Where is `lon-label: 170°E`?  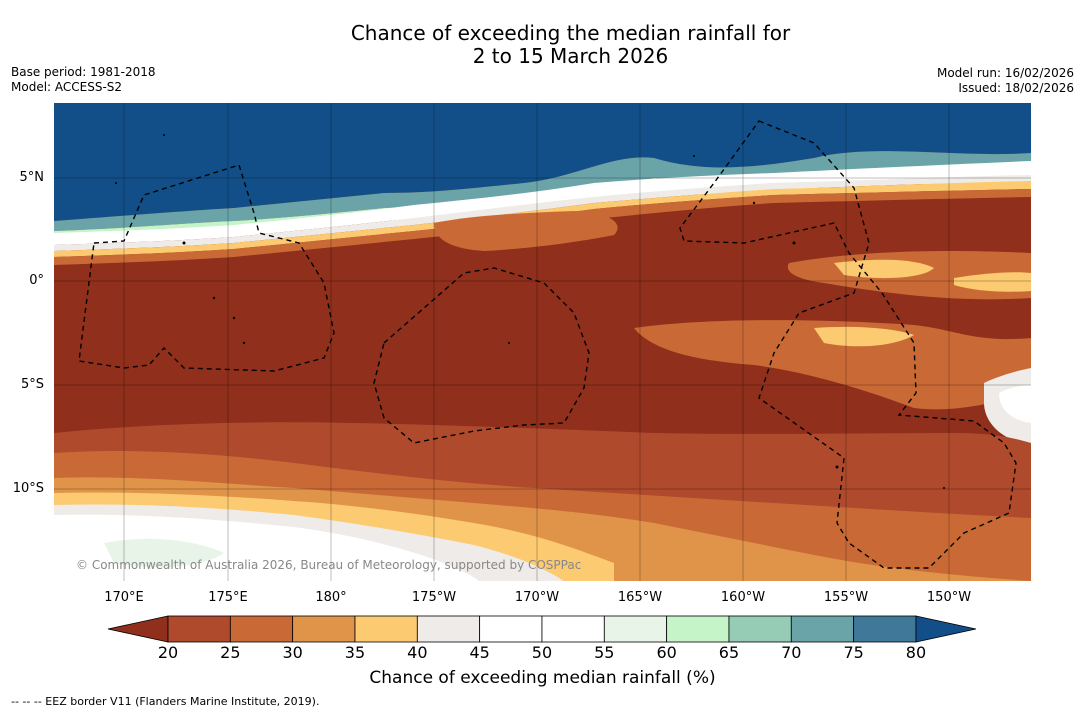
lon-label: 170°E is located at coordinates (124, 597).